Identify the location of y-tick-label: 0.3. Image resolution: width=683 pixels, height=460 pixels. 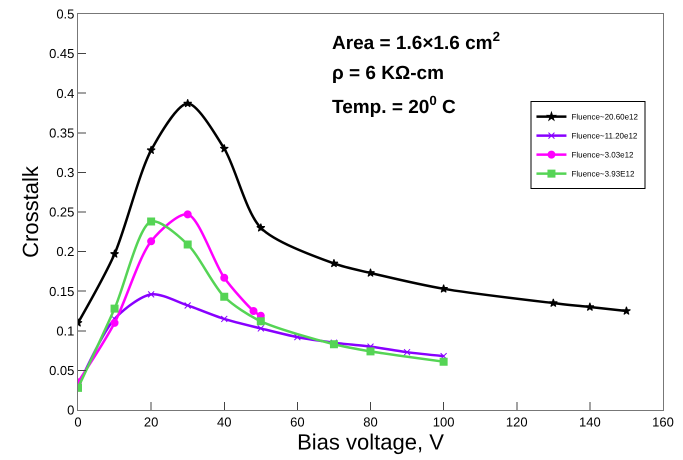
(65, 172).